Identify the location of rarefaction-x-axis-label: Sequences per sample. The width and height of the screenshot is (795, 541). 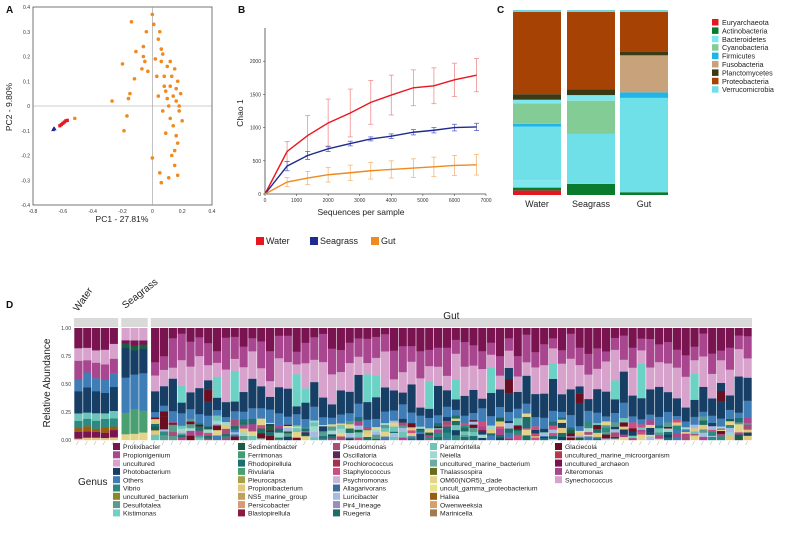
(361, 212).